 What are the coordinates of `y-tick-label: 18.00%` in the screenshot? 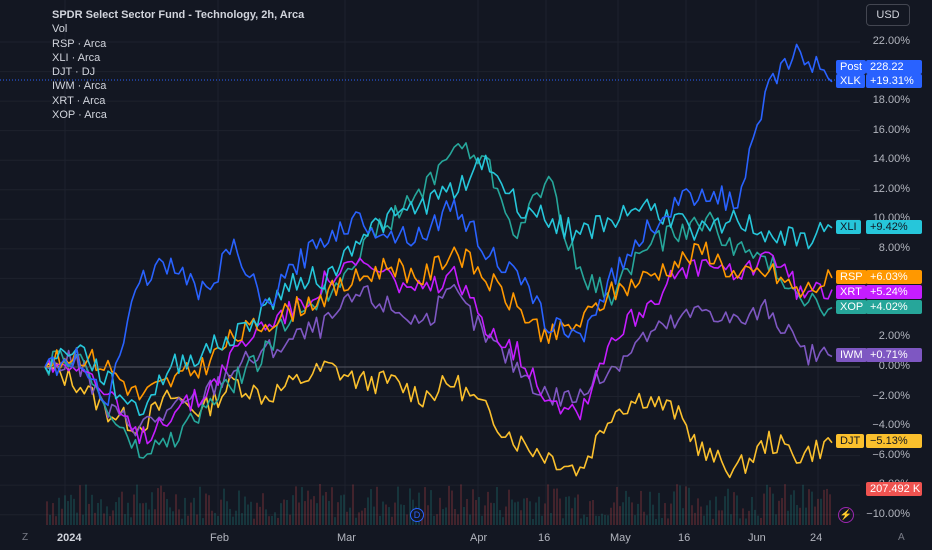 It's located at (891, 100).